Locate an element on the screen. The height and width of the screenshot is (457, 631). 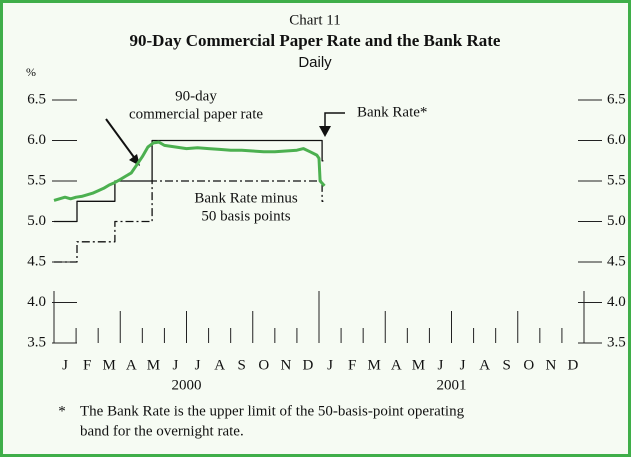
y2-tick-label: 4.5 is located at coordinates (616, 261).